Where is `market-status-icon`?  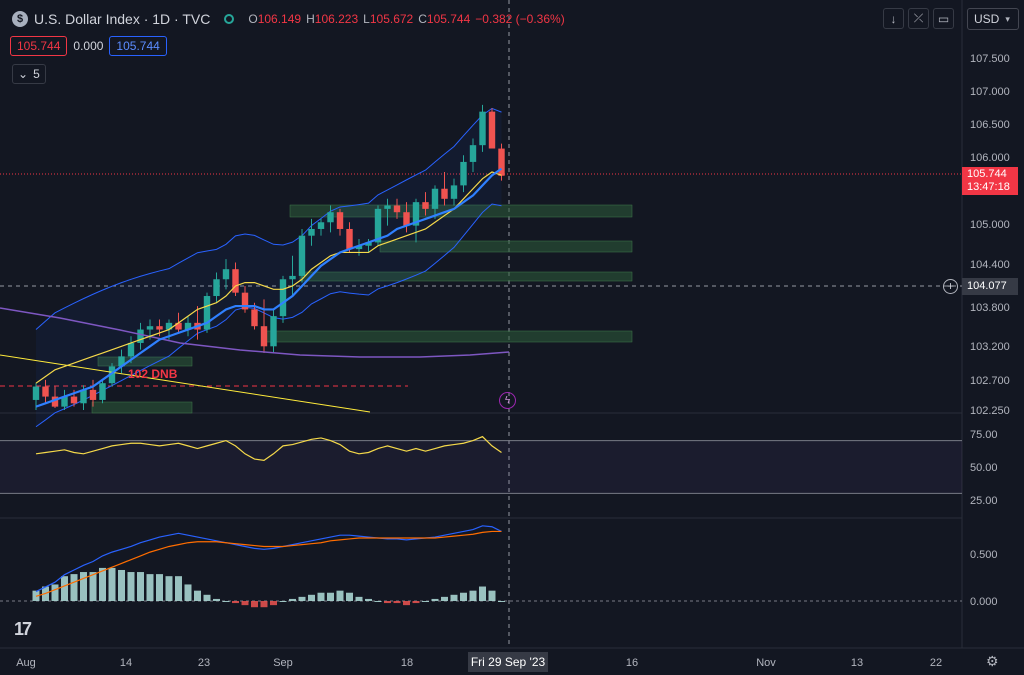 market-status-icon is located at coordinates (229, 19).